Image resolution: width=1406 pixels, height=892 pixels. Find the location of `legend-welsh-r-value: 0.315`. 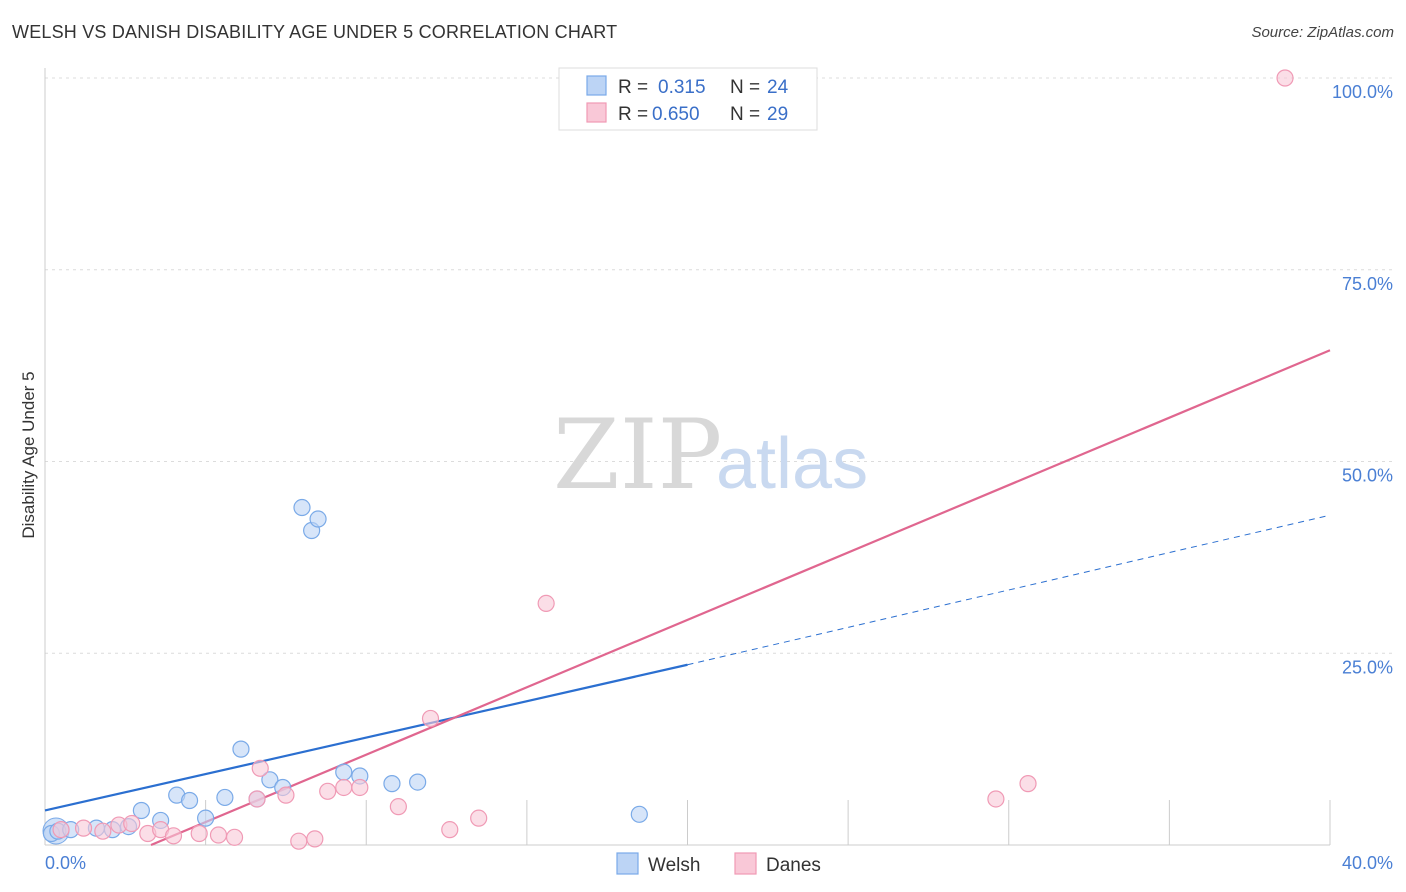

legend-welsh-r-value: 0.315 is located at coordinates (682, 87).